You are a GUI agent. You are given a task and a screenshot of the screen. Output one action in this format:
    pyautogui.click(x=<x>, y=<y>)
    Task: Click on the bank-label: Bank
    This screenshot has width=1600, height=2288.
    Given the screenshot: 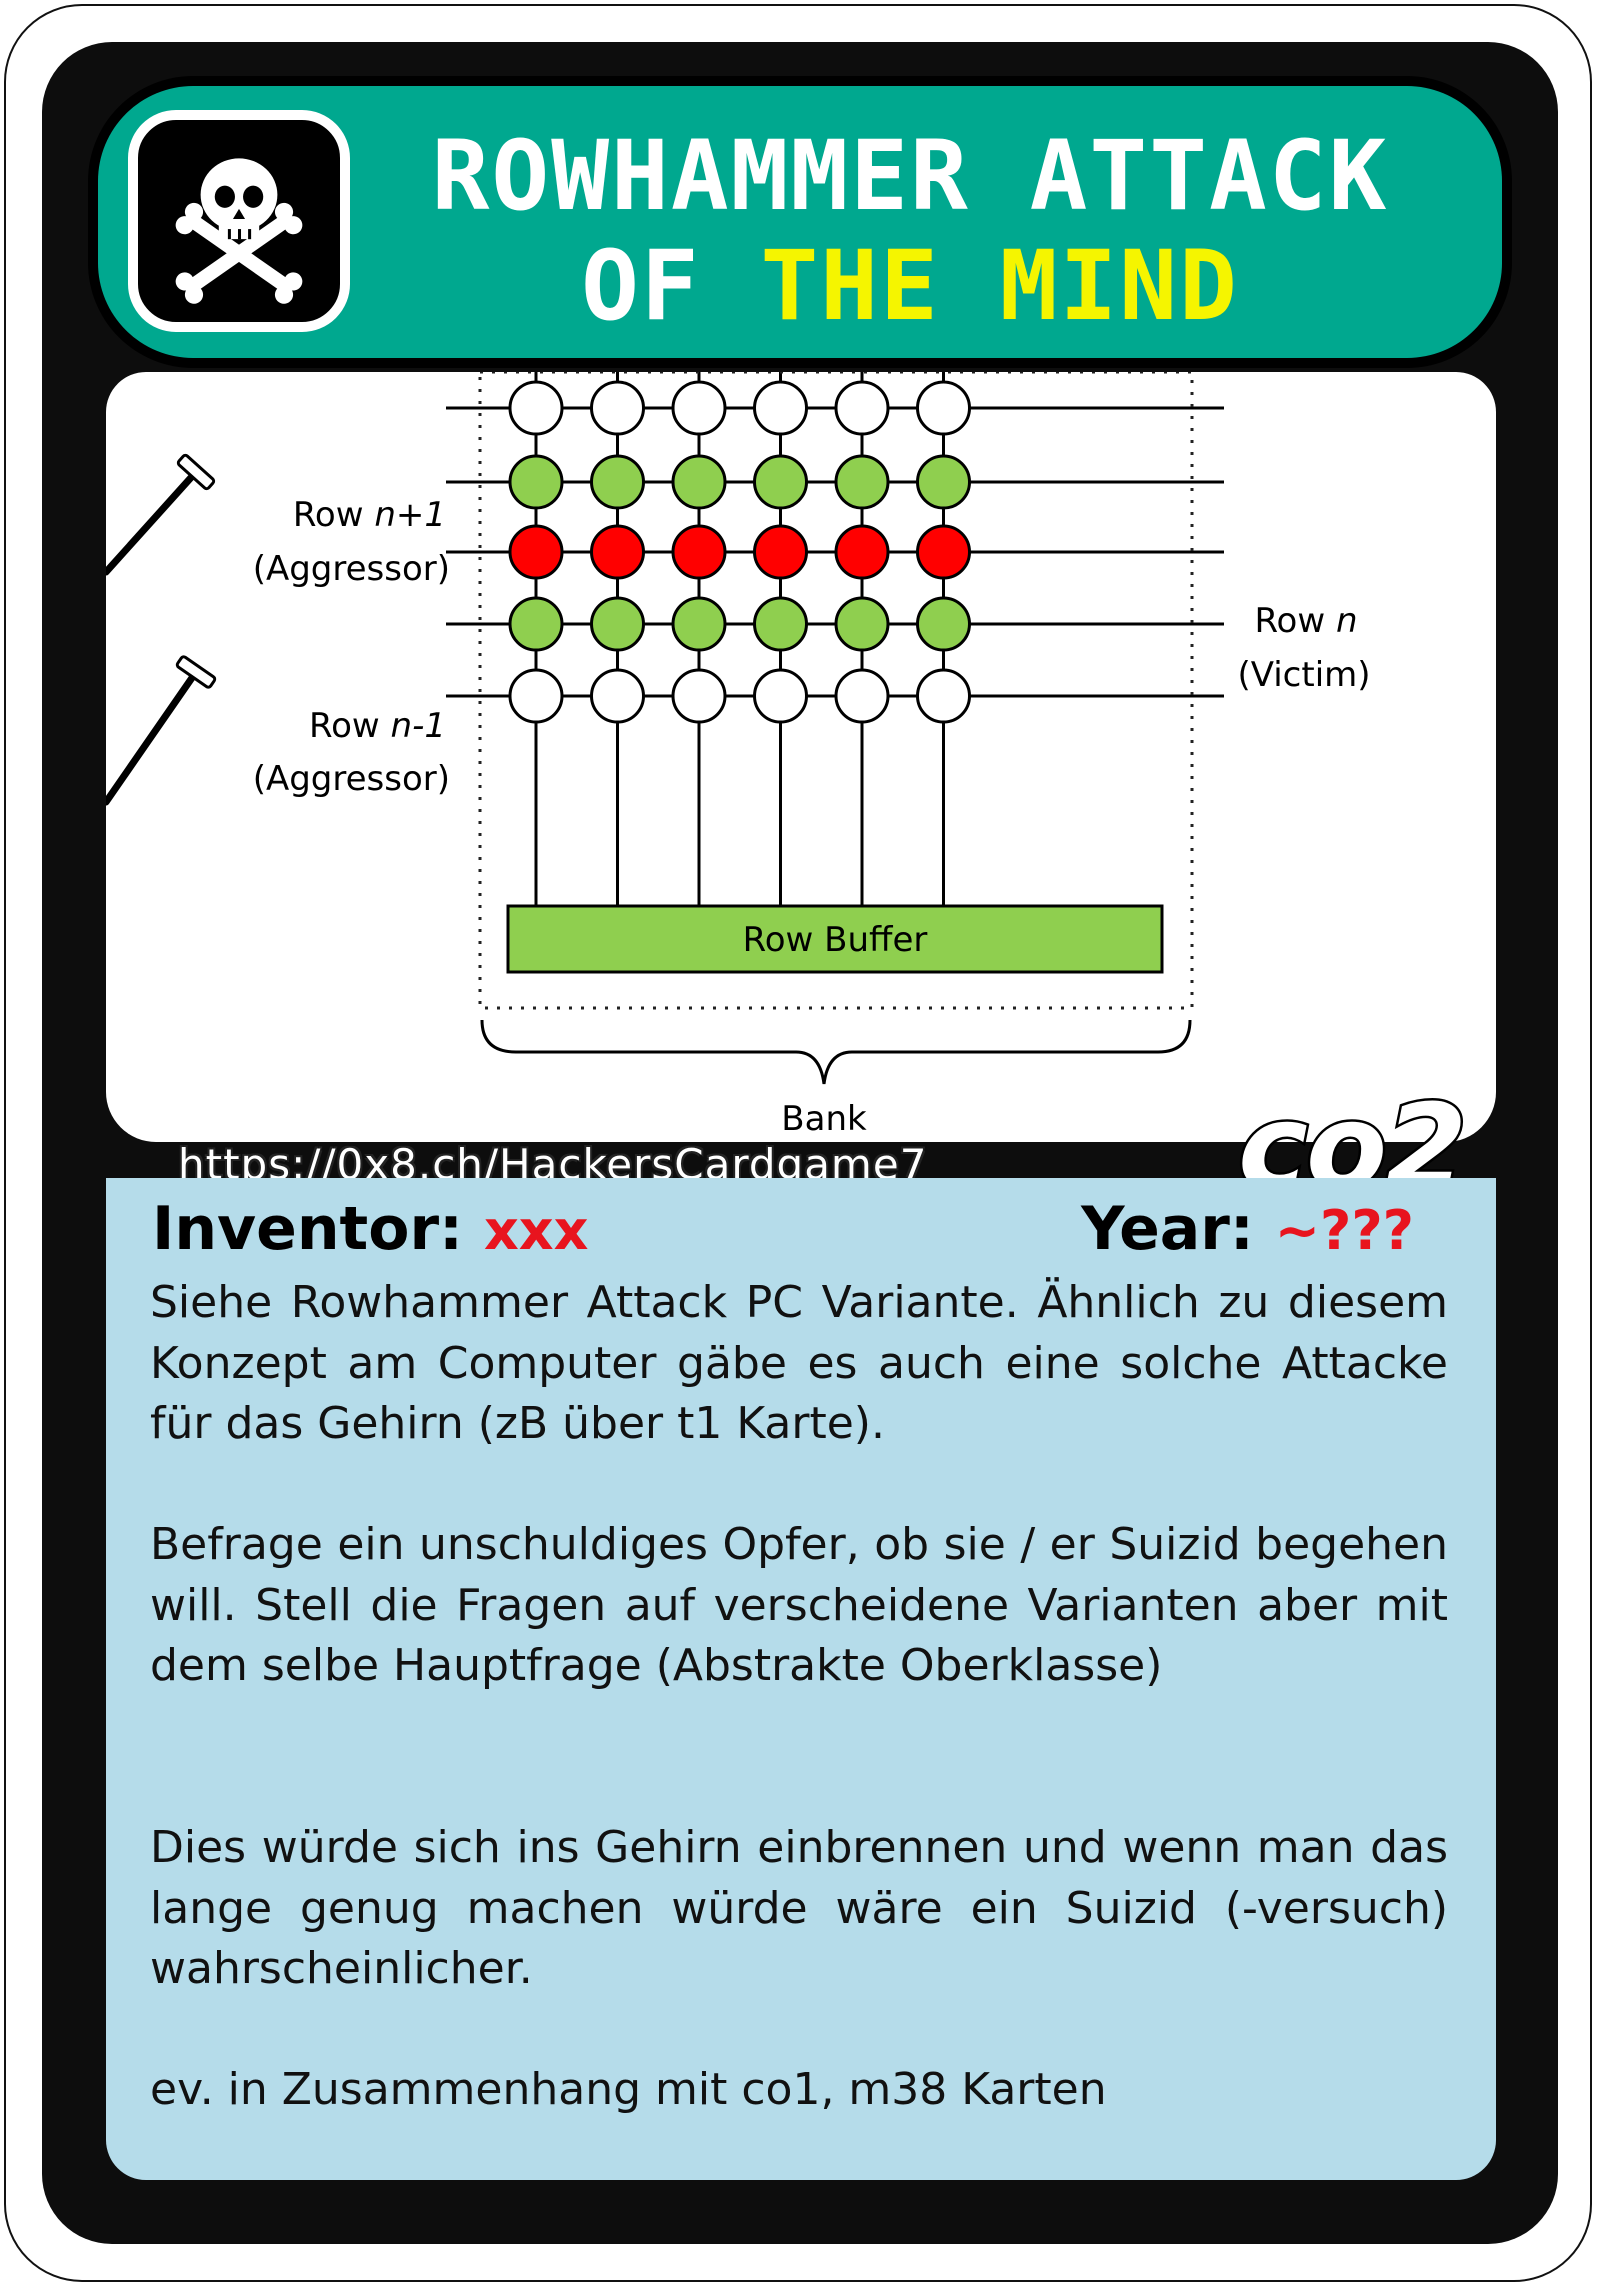 What is the action you would take?
    pyautogui.click(x=824, y=1119)
    